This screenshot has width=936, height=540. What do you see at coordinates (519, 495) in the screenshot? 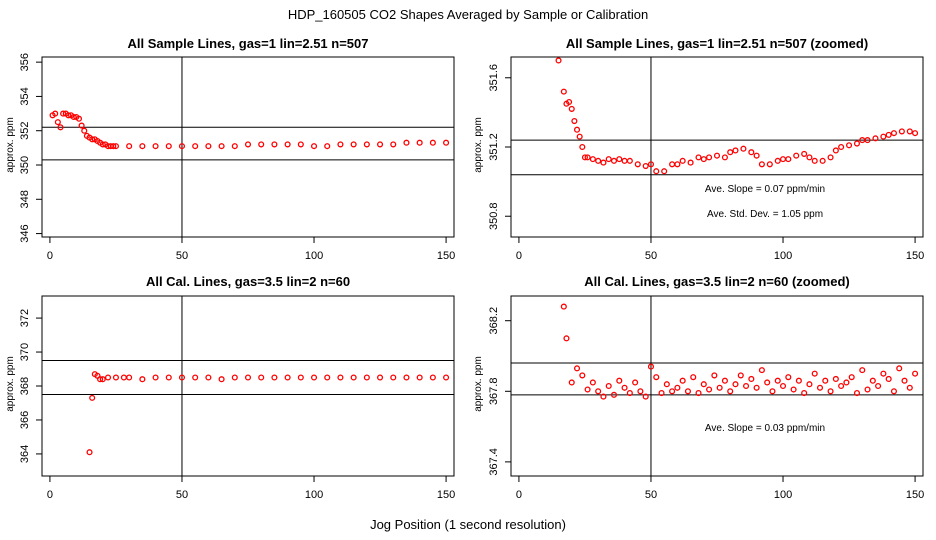
I see `x-tick-label: 0` at bounding box center [519, 495].